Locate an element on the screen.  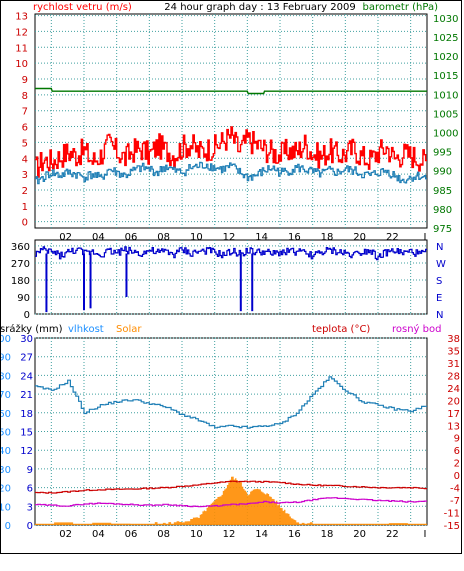
temperature-line is located at coordinates (231, 487).